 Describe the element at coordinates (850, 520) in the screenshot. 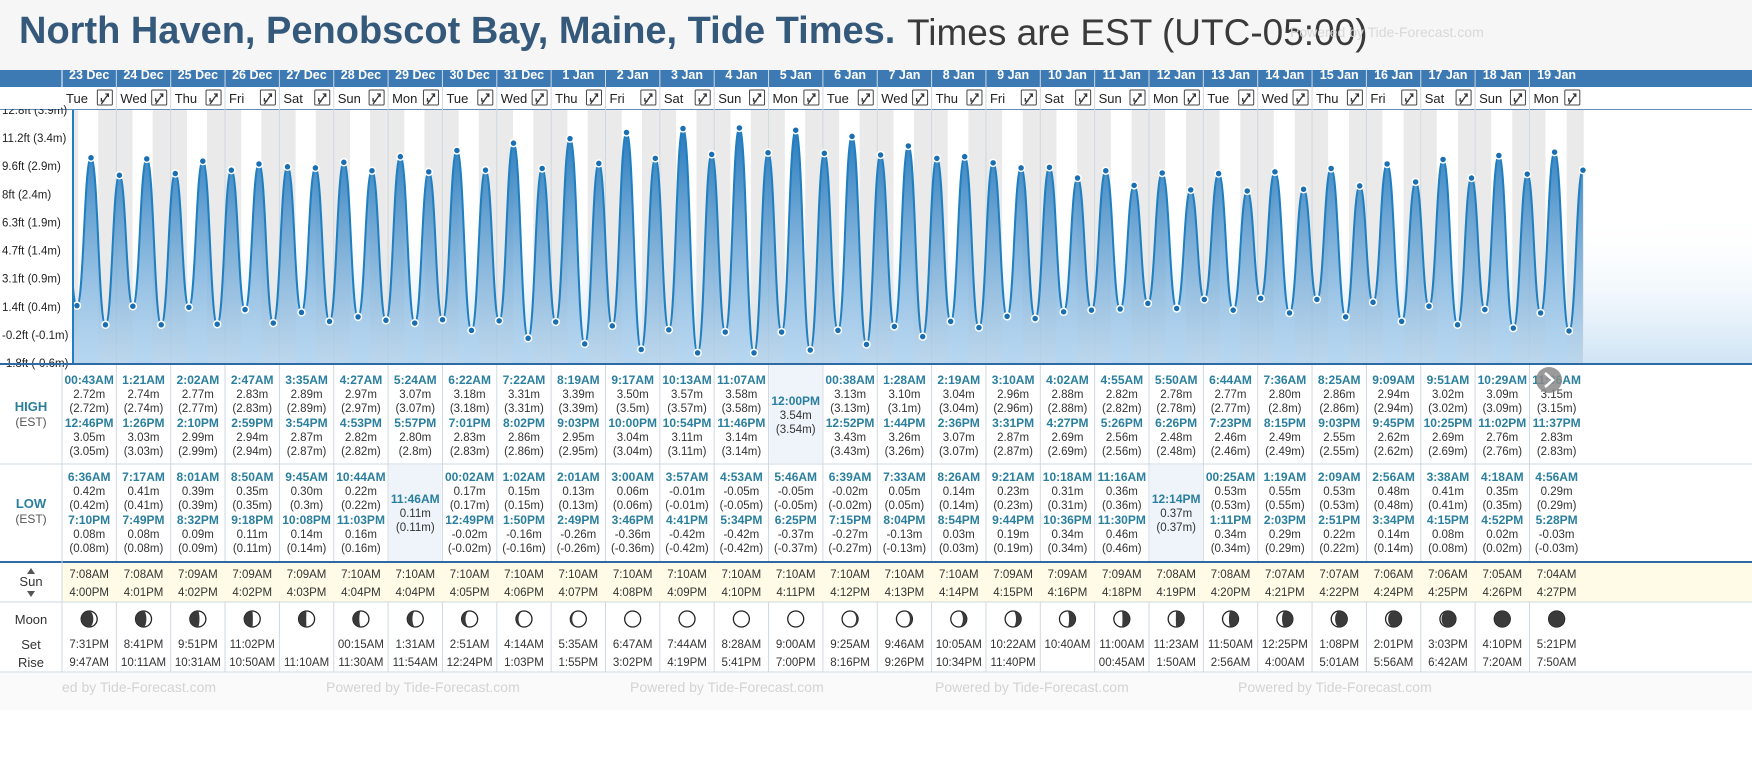

I see `low-tide-time: 7:15PM` at that location.